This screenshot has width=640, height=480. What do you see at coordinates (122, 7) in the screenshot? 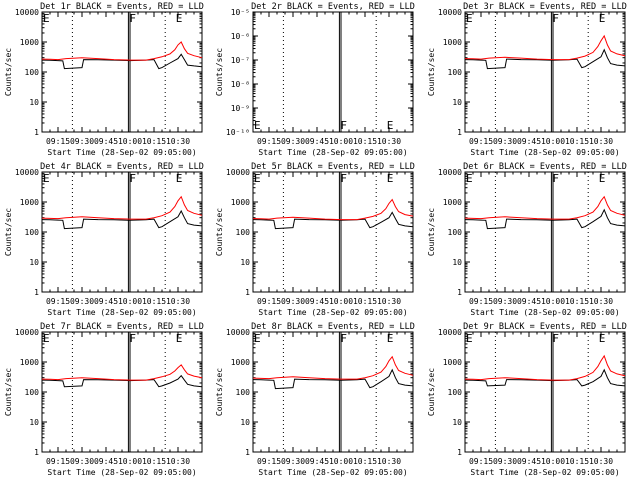
I see `panel-title: Det 1r BLACK = Events, RED = LLD` at bounding box center [122, 7].